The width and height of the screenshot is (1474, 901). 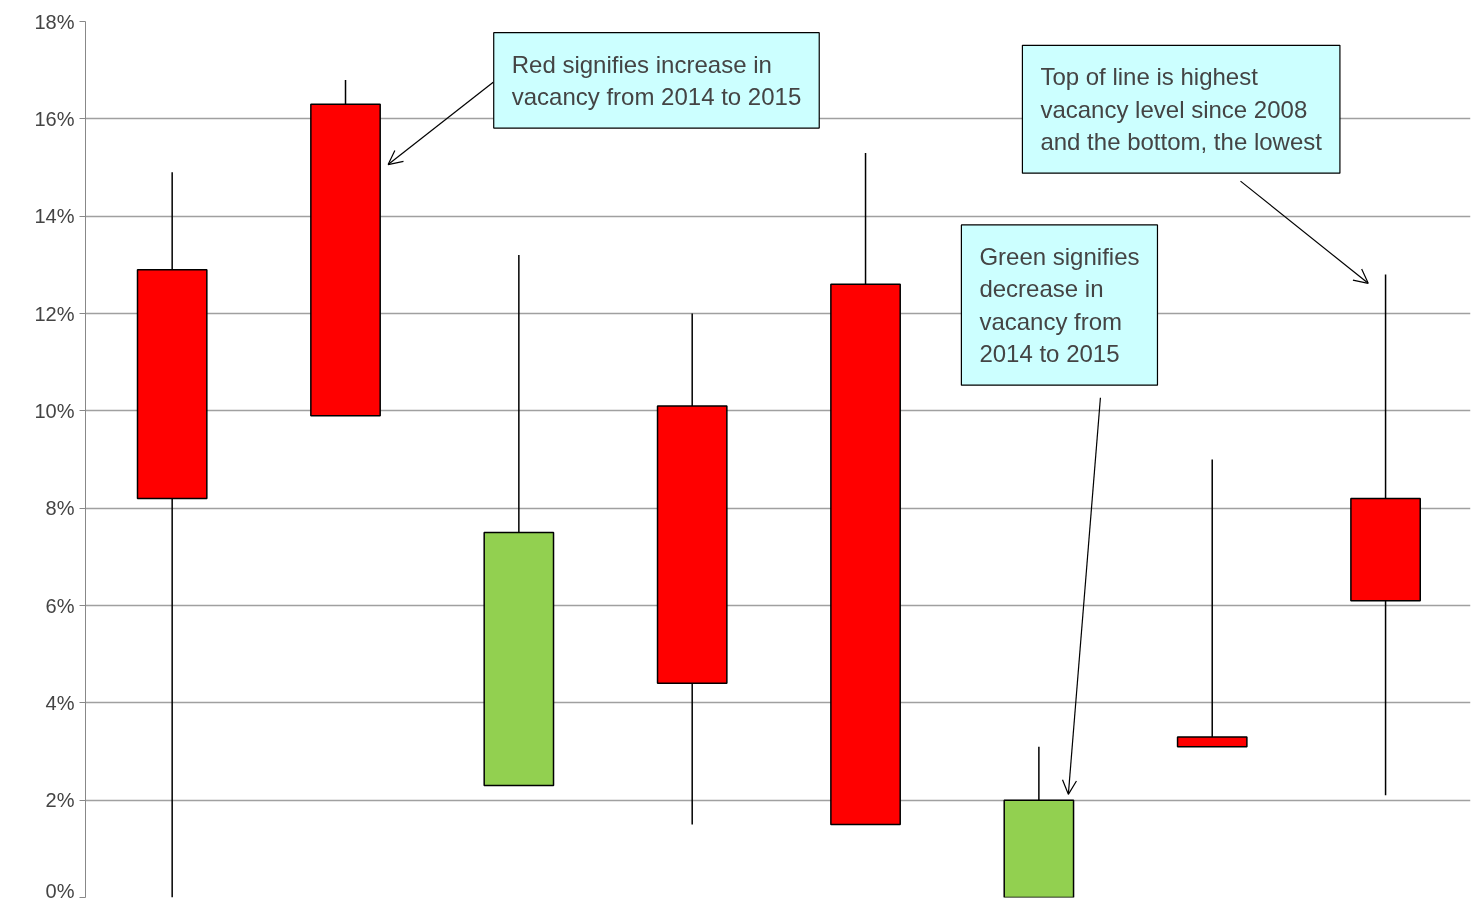 I want to click on annotation: Top of line is highest vacancy level since 2008 and the bottom, the lowest, so click(x=1181, y=109).